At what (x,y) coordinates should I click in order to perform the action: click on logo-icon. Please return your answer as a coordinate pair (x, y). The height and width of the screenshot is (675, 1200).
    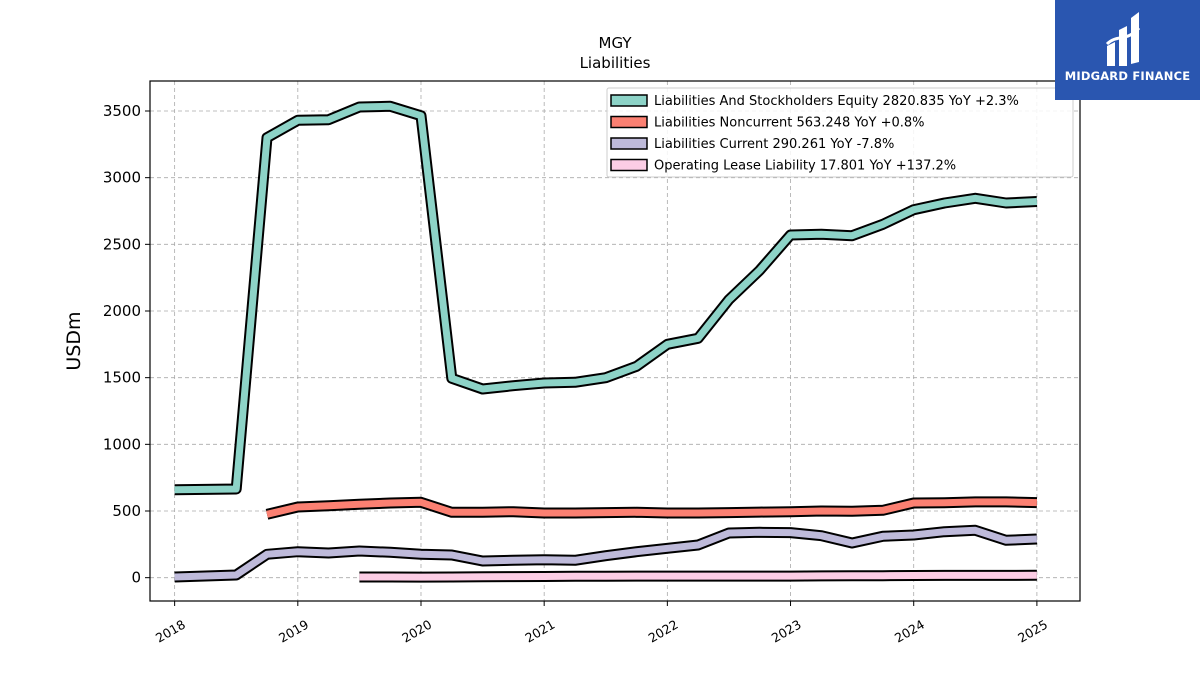
    Looking at the image, I should click on (1123, 39).